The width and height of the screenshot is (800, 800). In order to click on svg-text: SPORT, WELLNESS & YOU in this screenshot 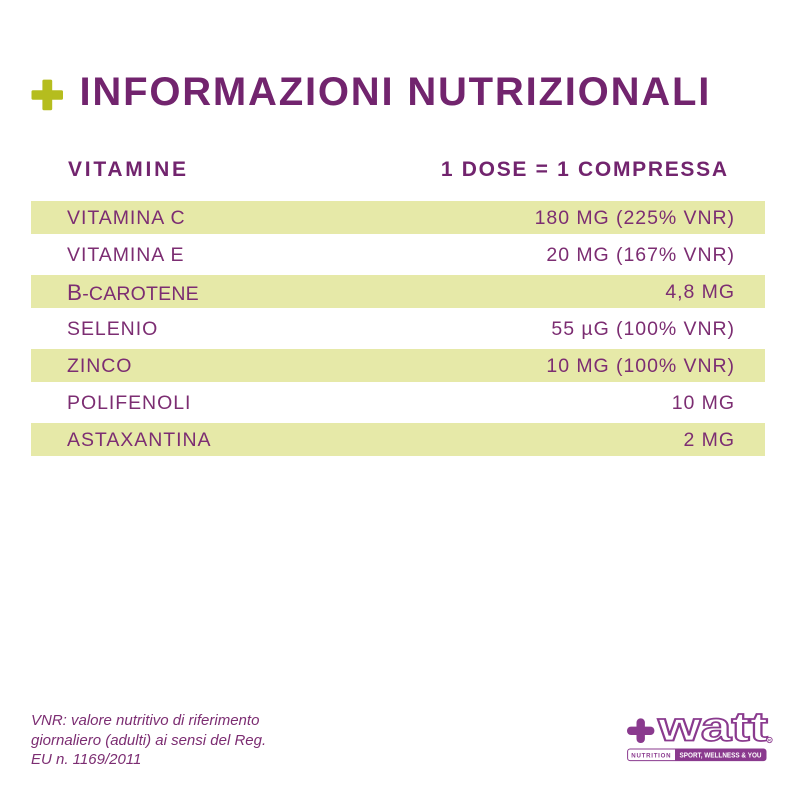, I will do `click(721, 755)`.